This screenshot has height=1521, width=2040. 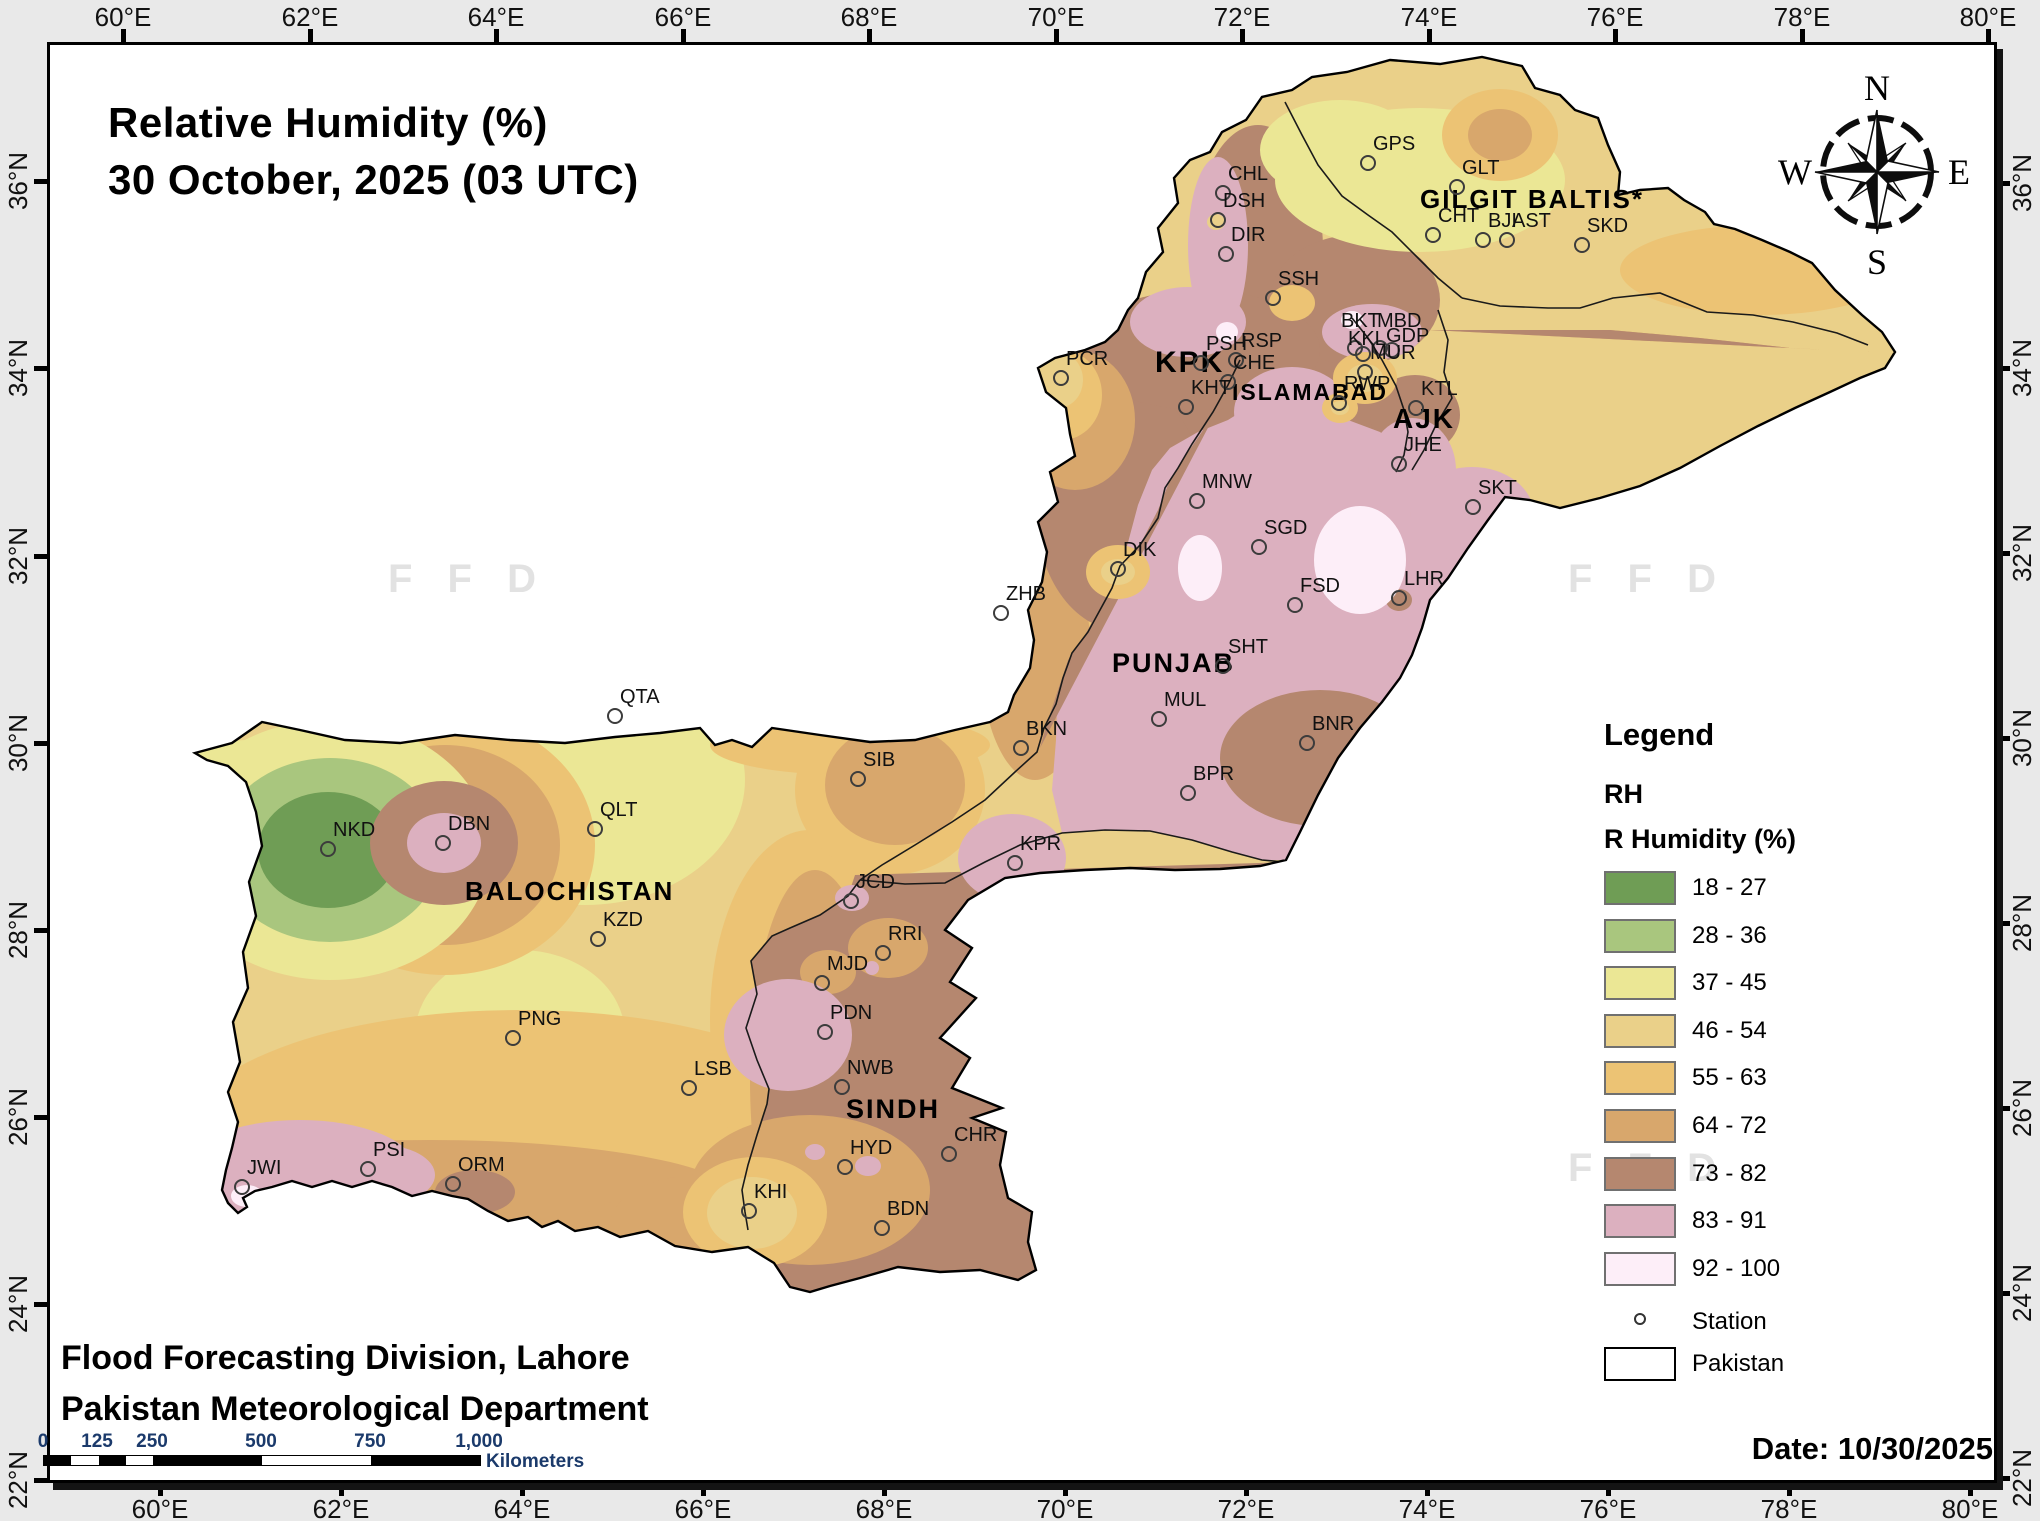 What do you see at coordinates (764, 1200) in the screenshot?
I see `station-KHI: KHI` at bounding box center [764, 1200].